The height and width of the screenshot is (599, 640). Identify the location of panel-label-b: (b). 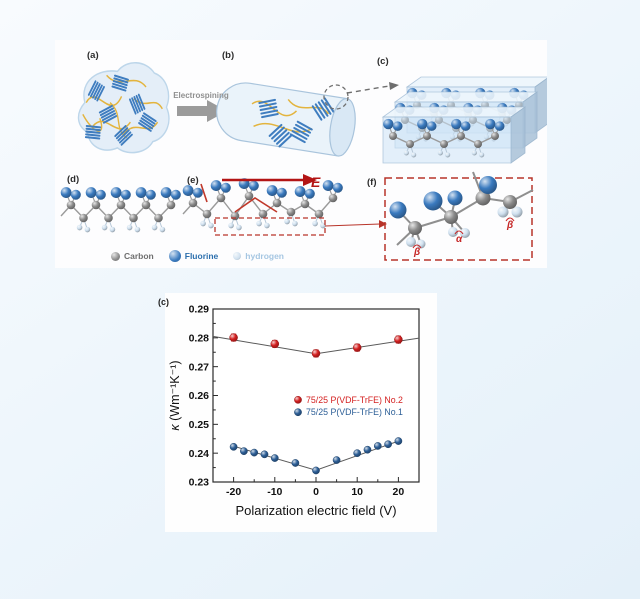
(228, 55).